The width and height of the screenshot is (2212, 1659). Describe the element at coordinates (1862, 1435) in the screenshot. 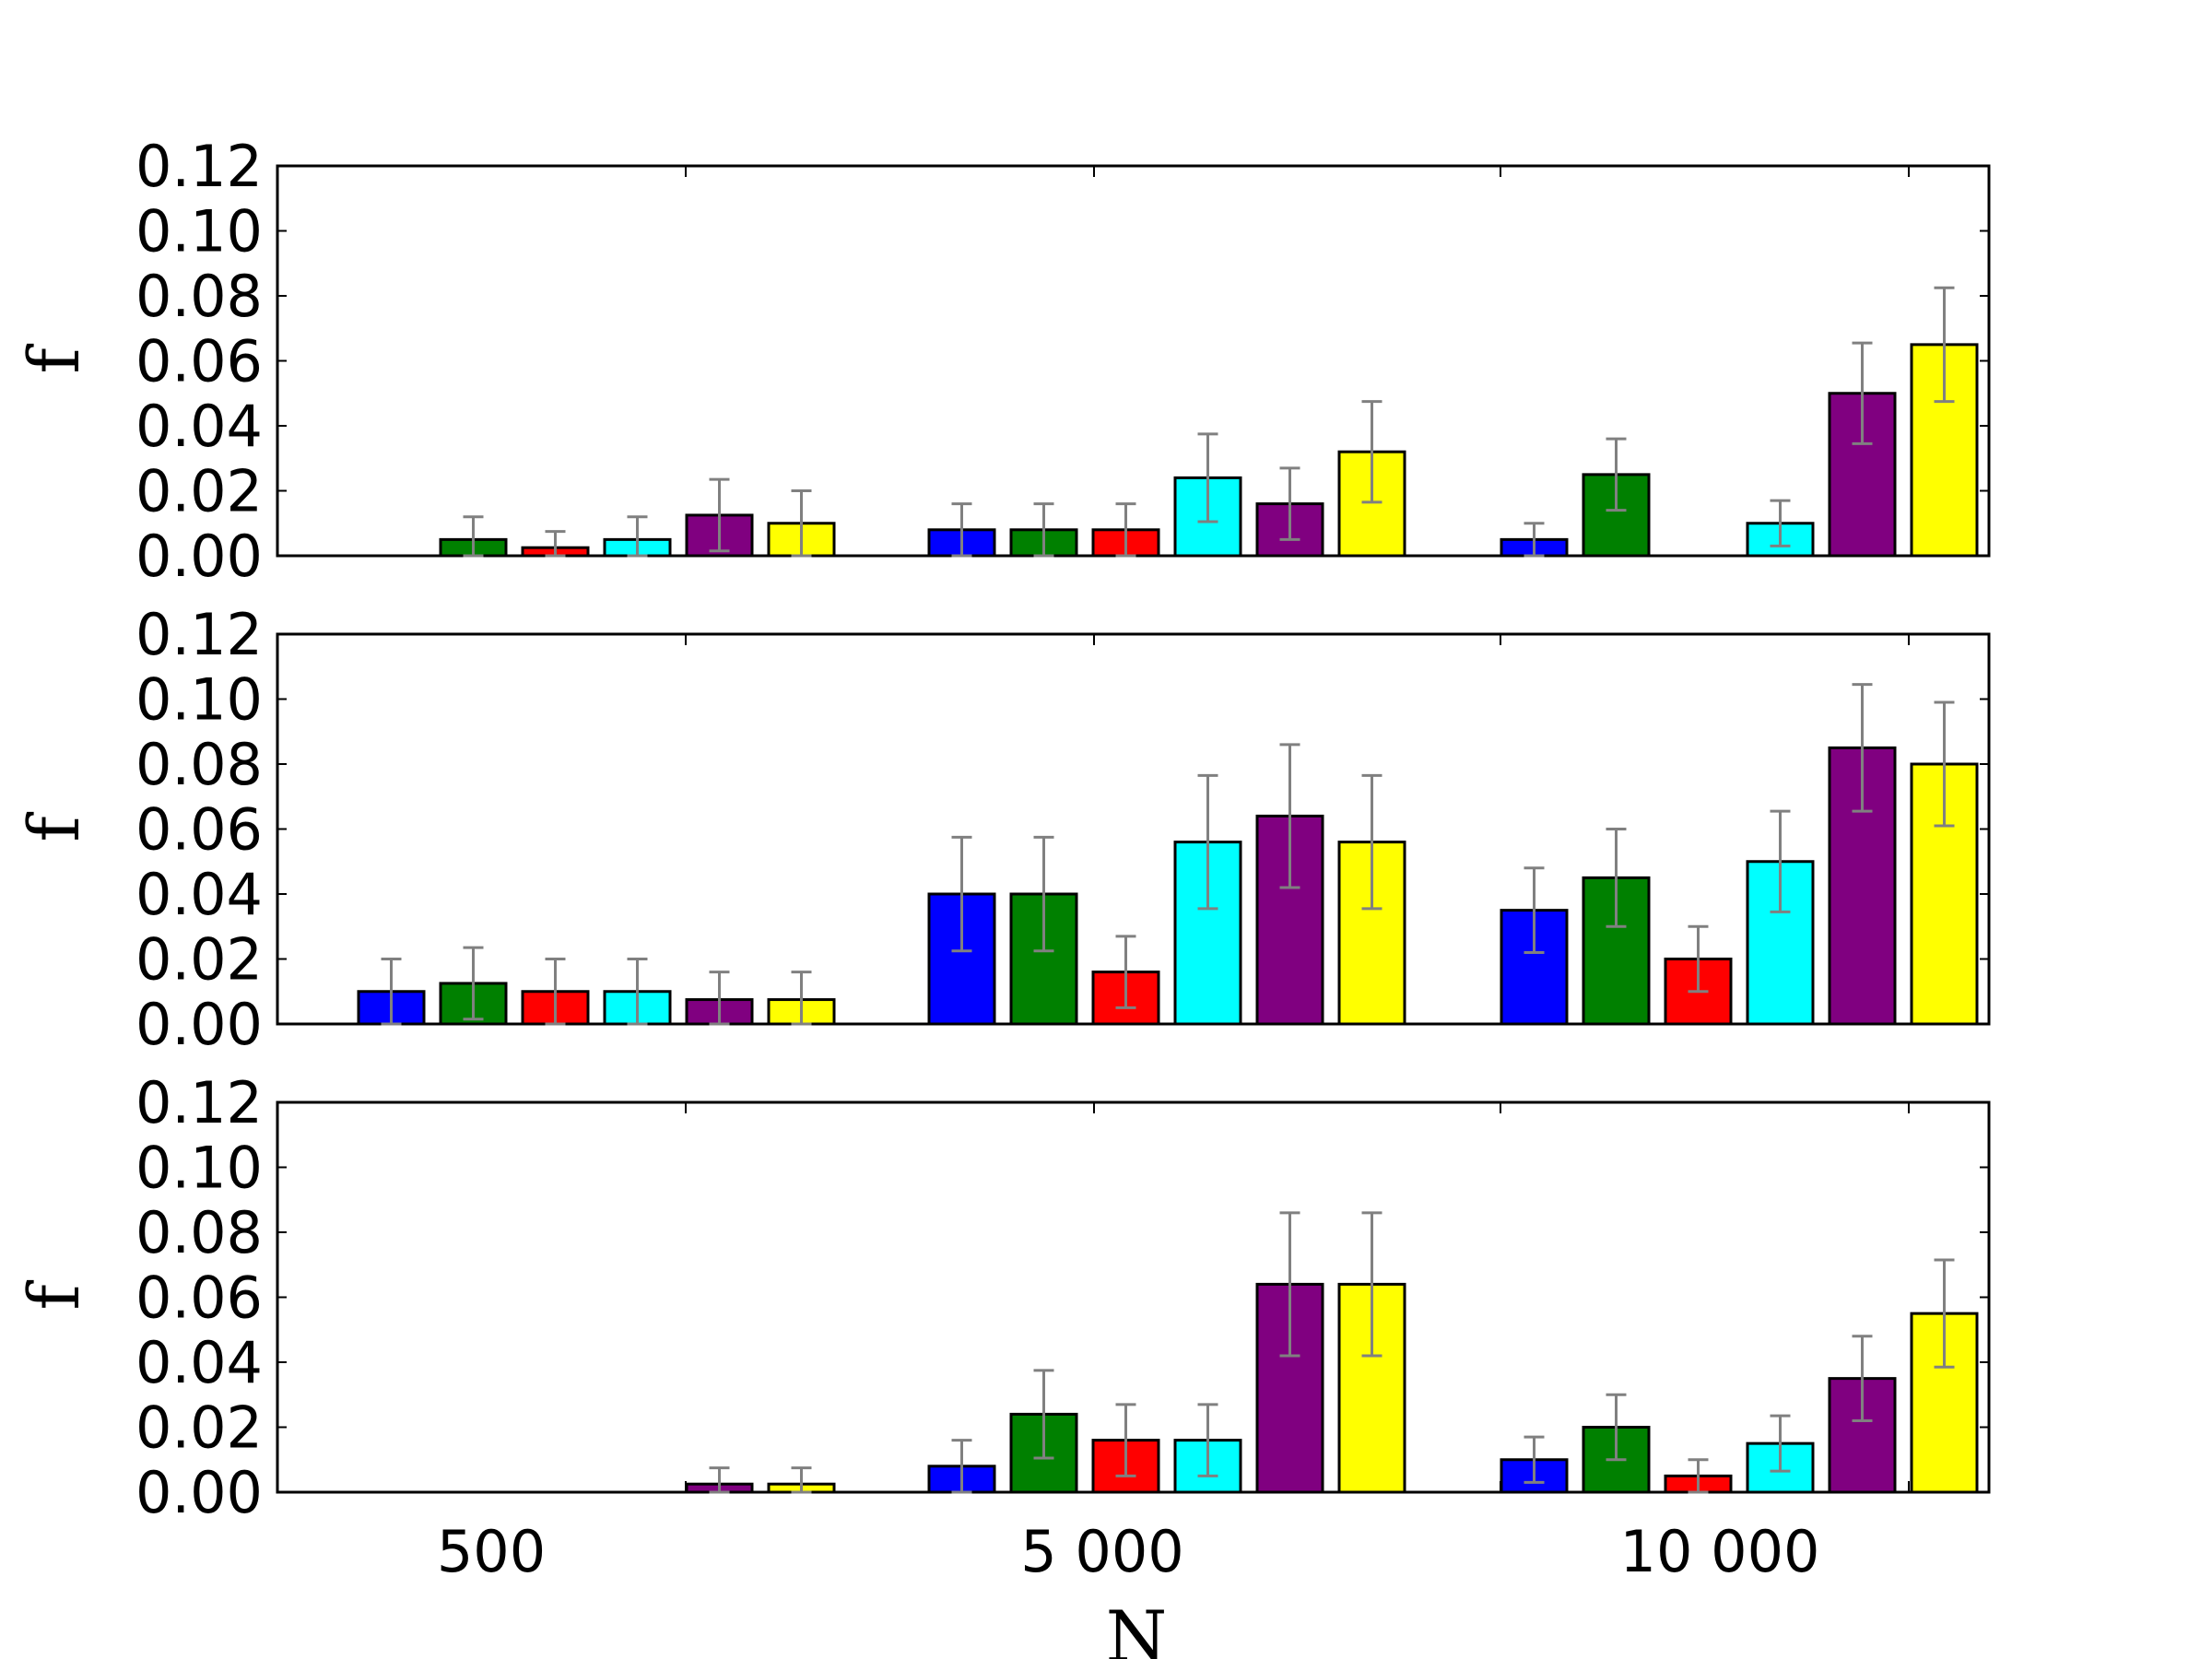

I see `bar` at that location.